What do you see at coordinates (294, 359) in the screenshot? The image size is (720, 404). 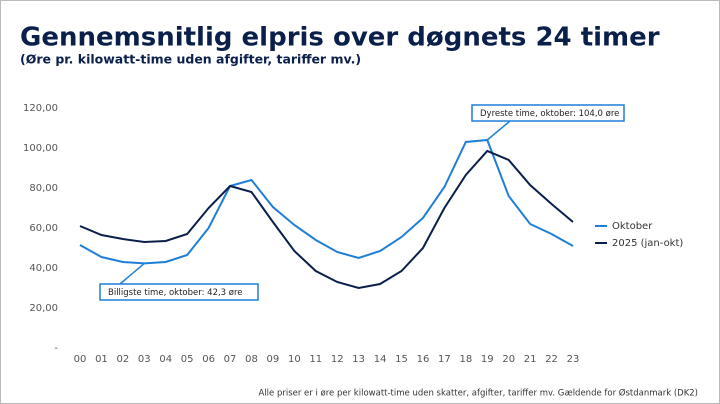 I see `x-tick-label: 10` at bounding box center [294, 359].